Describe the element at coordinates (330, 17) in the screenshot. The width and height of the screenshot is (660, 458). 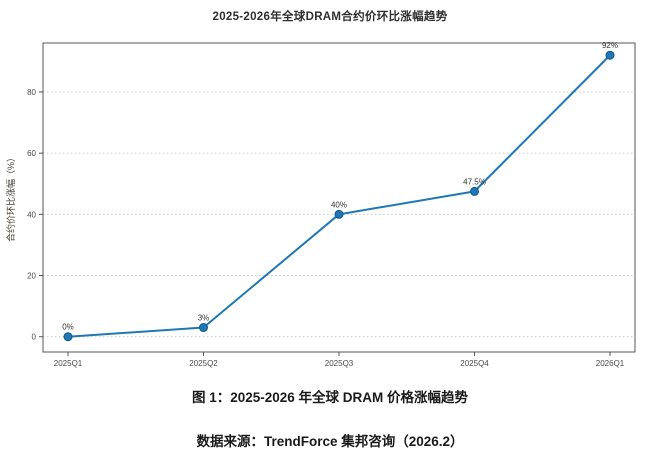
I see `chart-title: 2025-2026年全球DRAM合约价环比涨幅趋势` at that location.